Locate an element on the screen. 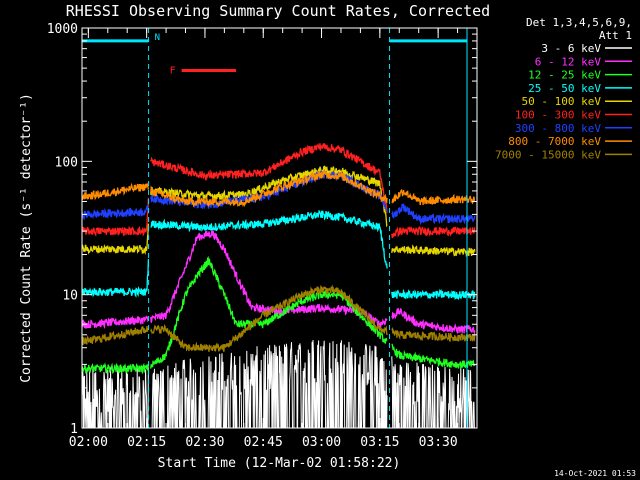  legend-title-line: Det 1,3,4,5,6,9, is located at coordinates (579, 22).